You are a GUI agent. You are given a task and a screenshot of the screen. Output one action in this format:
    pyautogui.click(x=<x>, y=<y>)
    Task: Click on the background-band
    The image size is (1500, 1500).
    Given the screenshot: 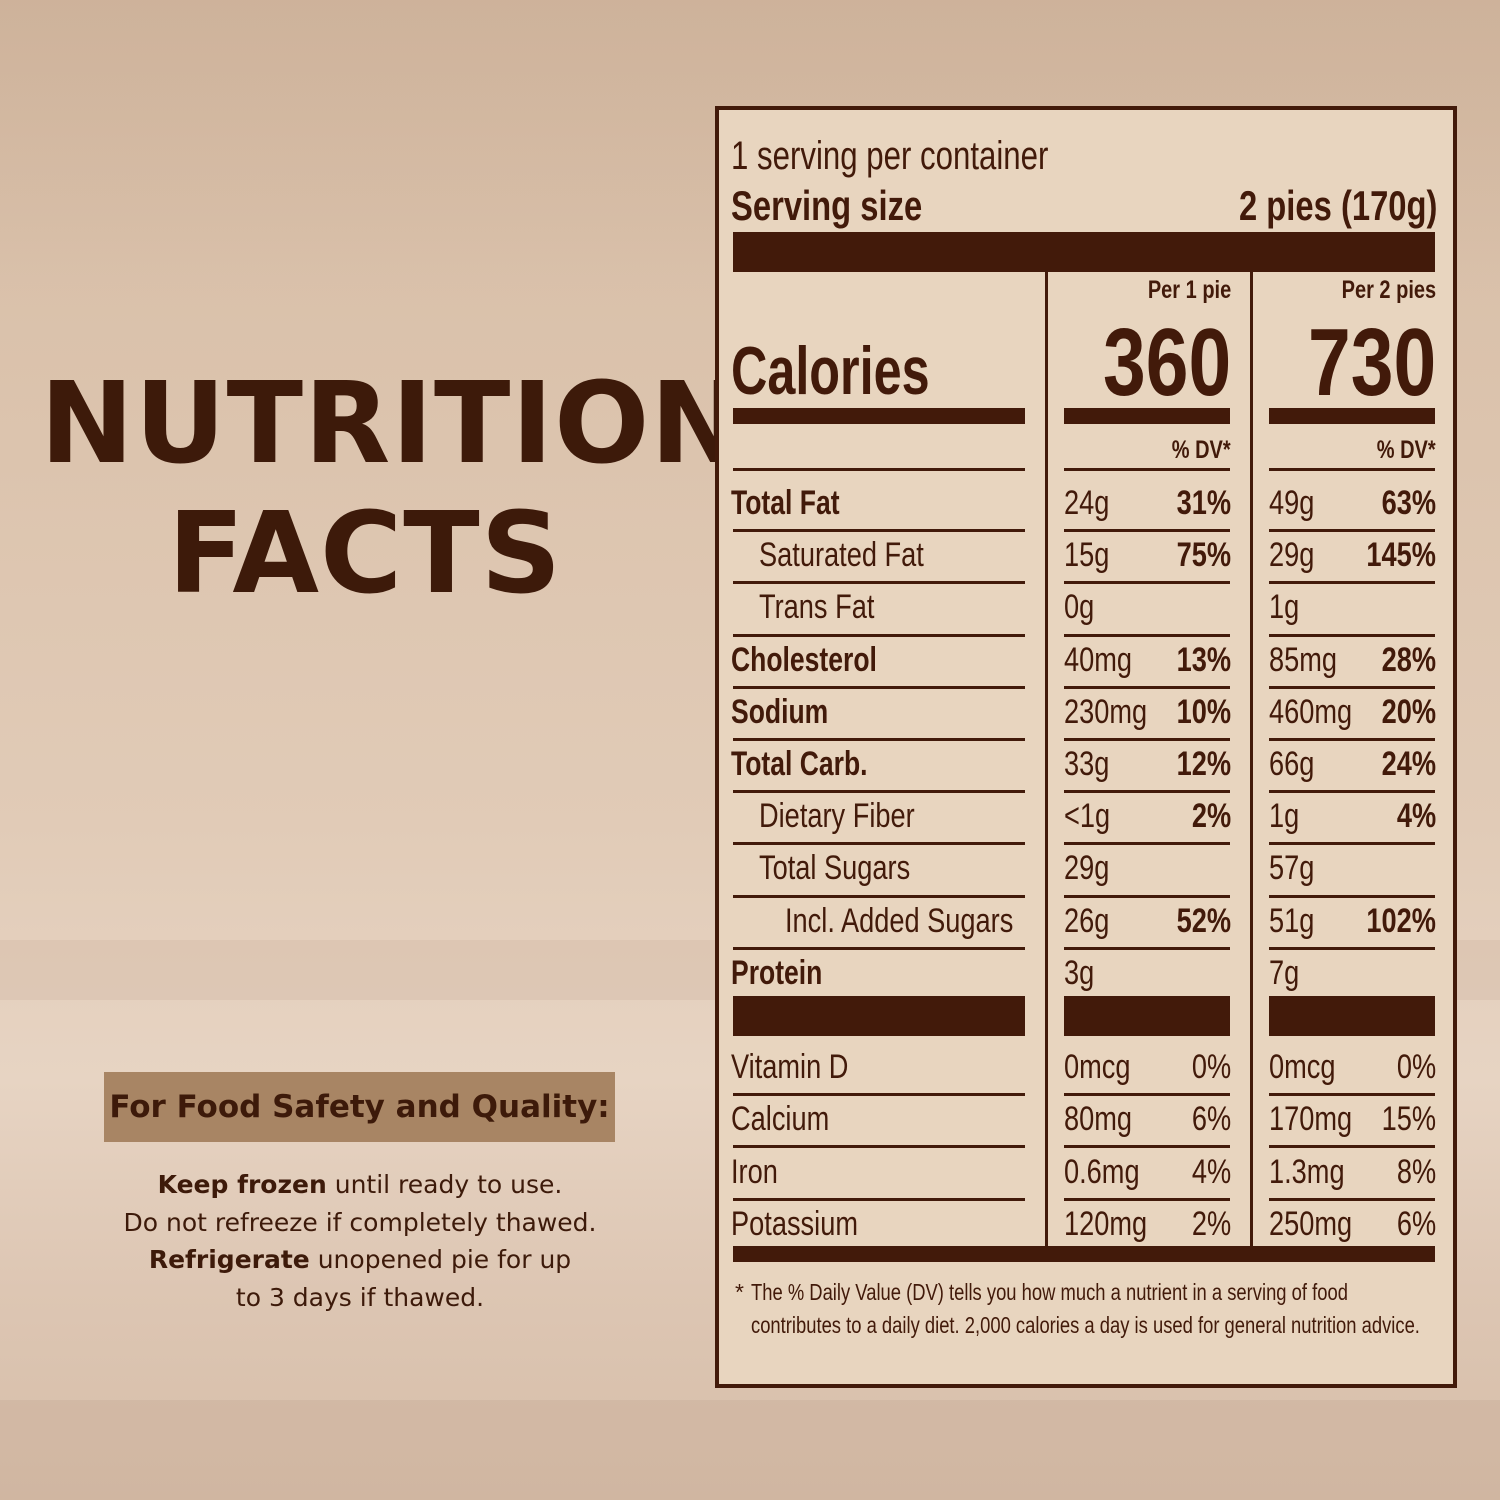 What is the action you would take?
    pyautogui.click(x=750, y=1450)
    